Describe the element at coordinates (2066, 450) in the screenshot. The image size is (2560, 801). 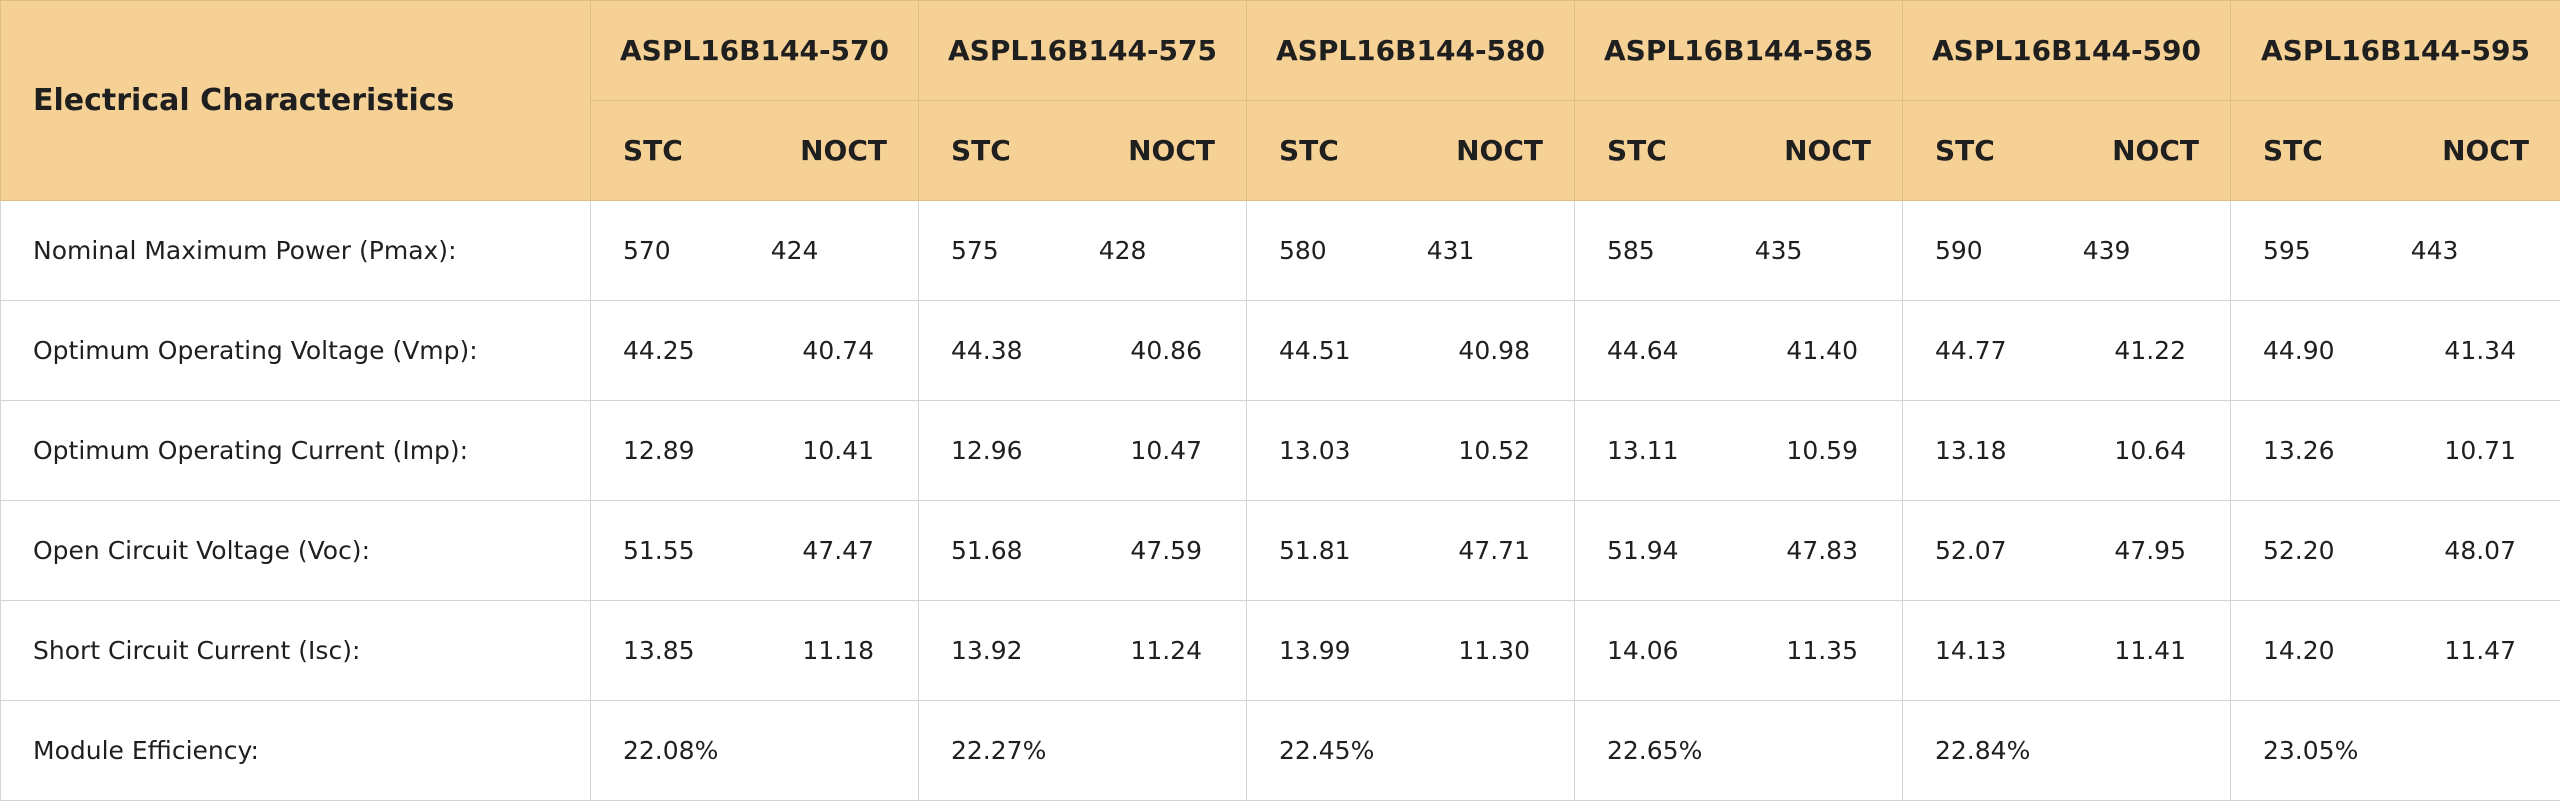
I see `value-cell: 13.18 10.64` at that location.